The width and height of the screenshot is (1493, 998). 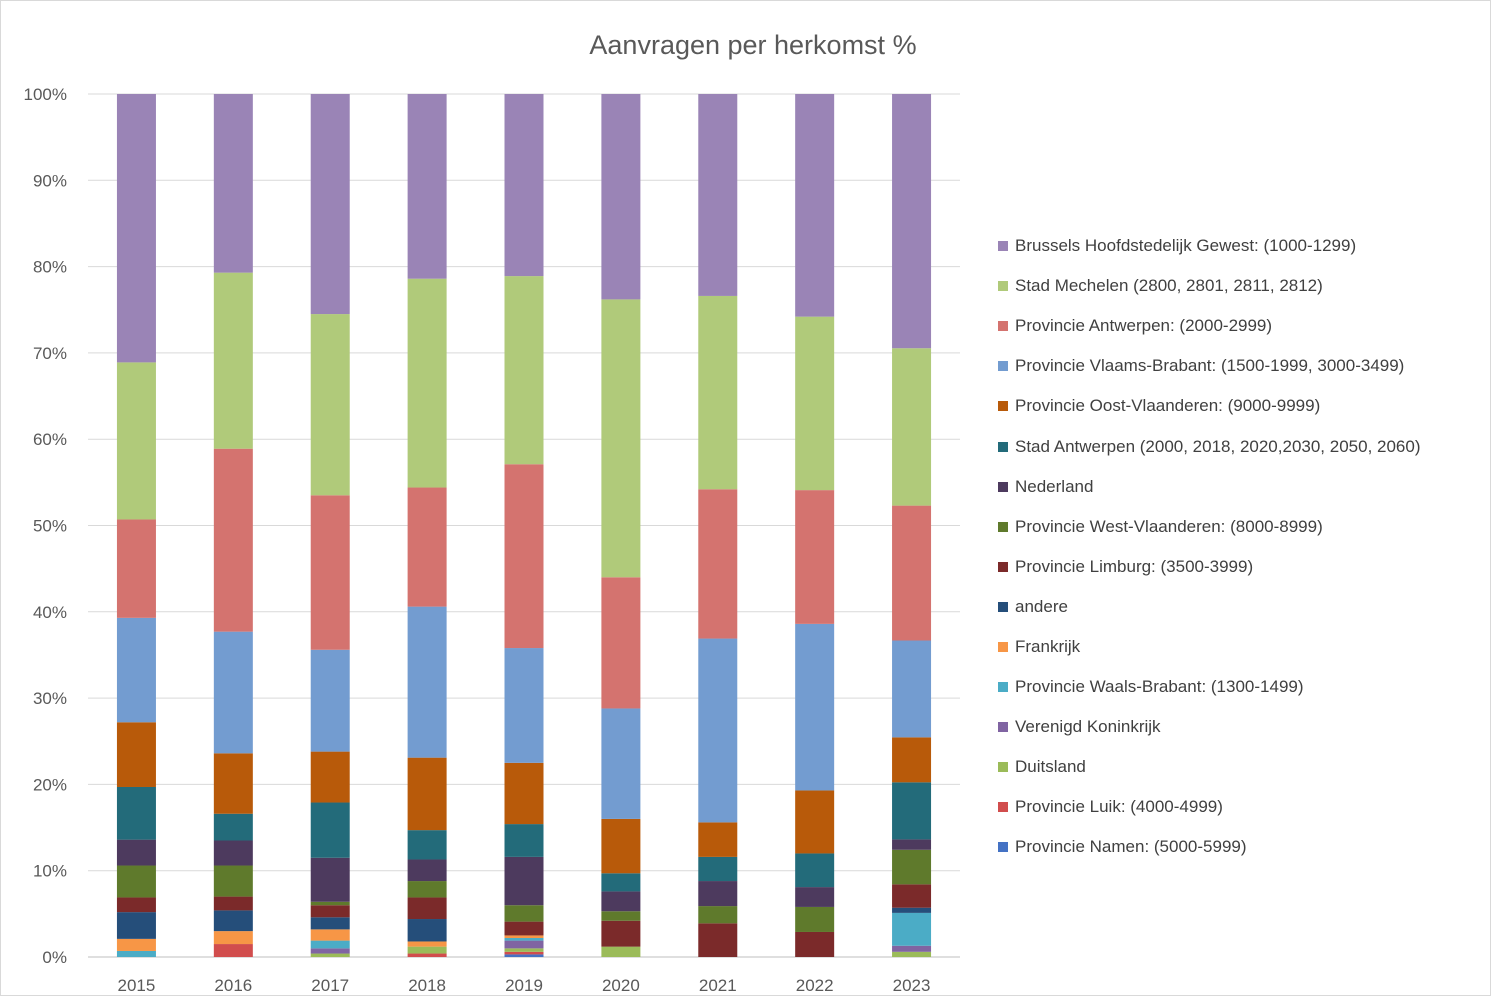 What do you see at coordinates (912, 525) in the screenshot?
I see `bar-stack-2023` at bounding box center [912, 525].